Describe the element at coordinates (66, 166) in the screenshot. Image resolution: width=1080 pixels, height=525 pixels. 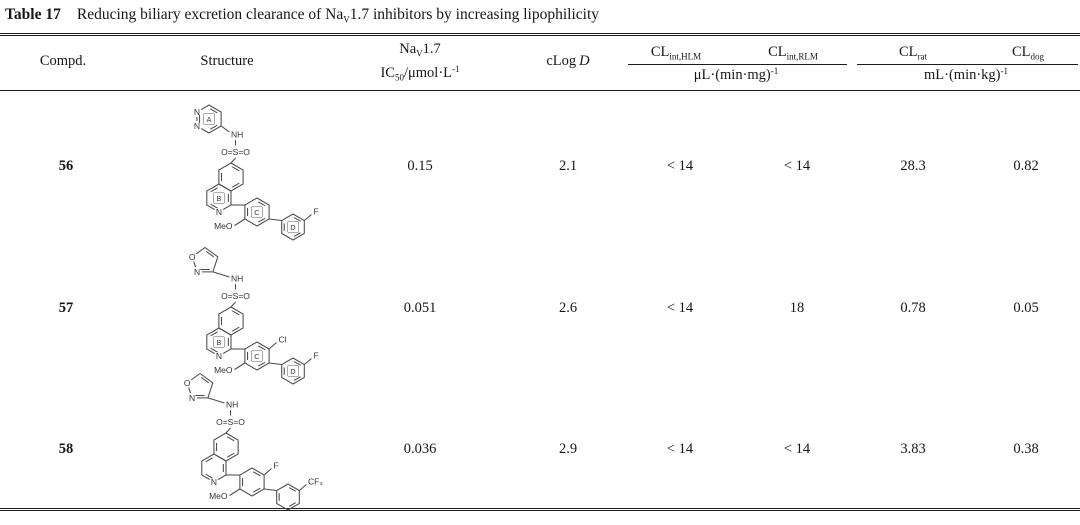
I see `compound-id-56: 56` at that location.